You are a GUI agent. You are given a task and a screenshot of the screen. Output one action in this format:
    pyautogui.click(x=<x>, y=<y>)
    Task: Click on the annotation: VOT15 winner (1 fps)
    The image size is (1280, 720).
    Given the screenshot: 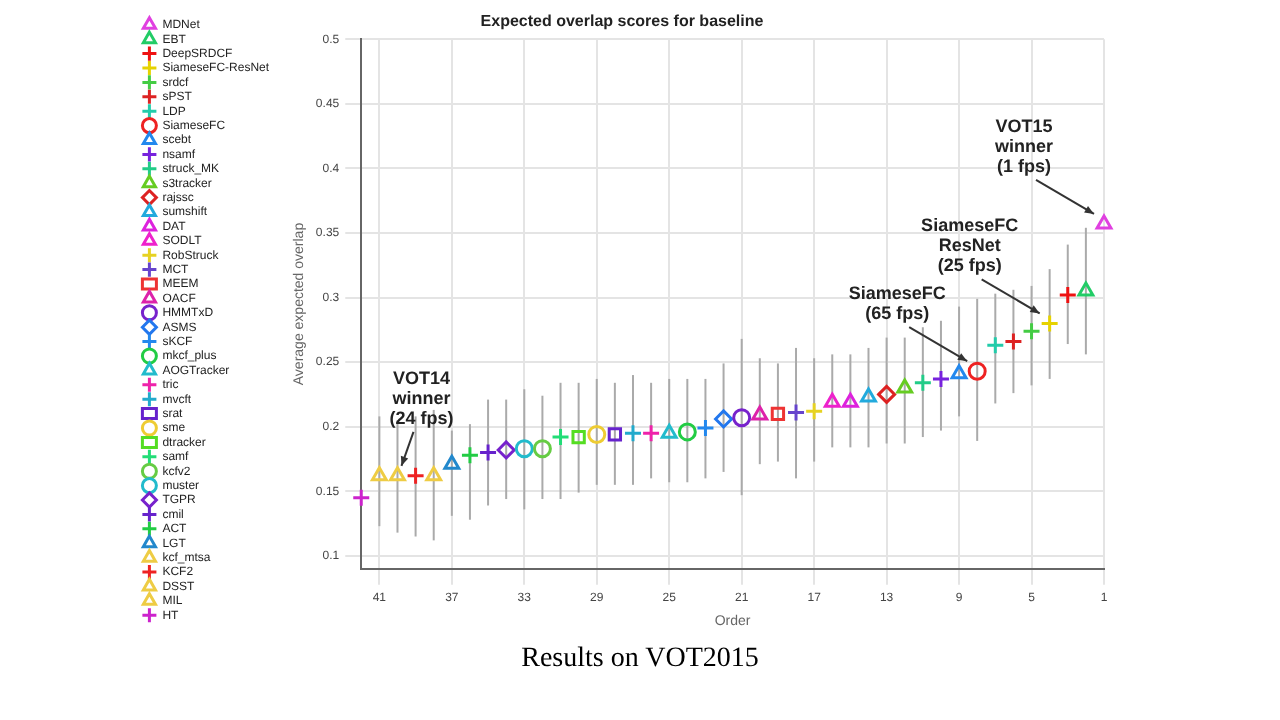 What is the action you would take?
    pyautogui.click(x=1023, y=145)
    